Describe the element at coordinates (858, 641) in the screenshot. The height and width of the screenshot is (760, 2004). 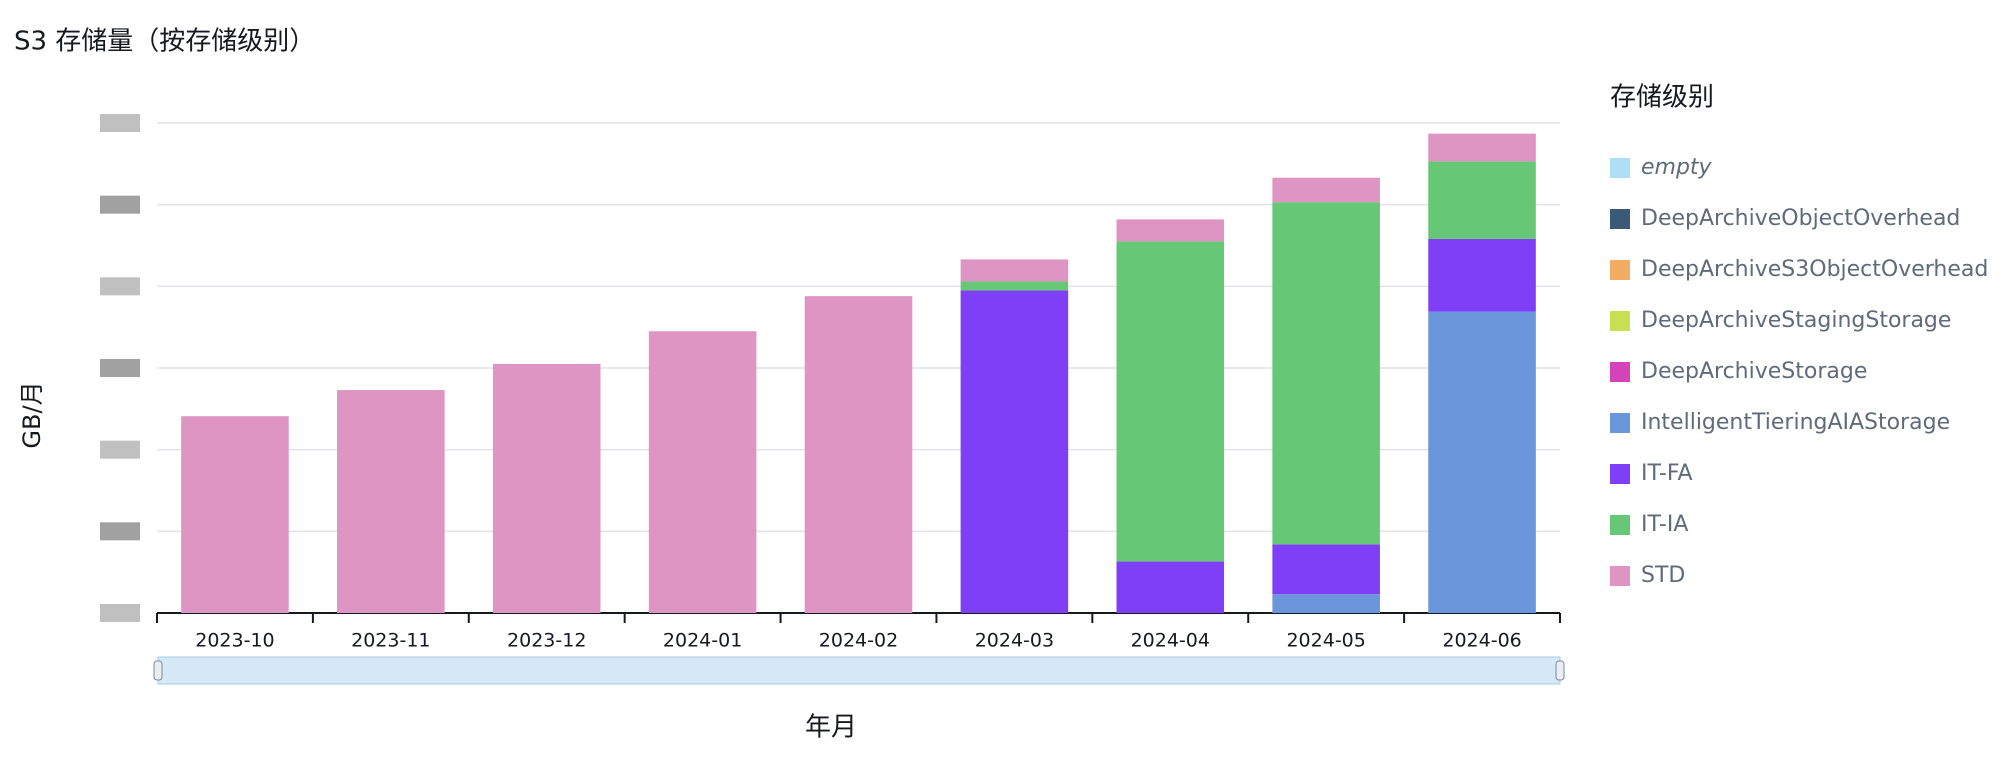
I see `x-tick-label: 2024-02` at that location.